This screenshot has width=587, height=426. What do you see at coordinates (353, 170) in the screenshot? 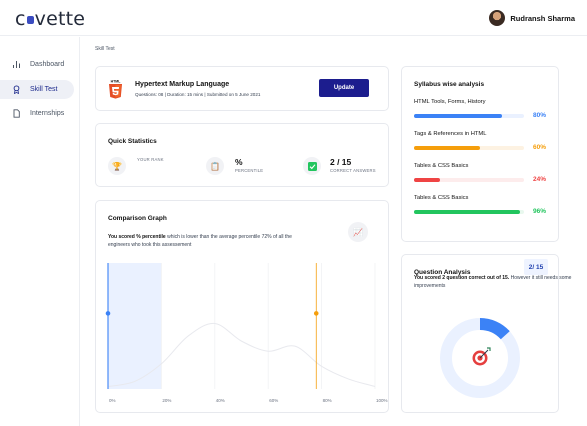
I see `correct-answers-label: CORRECT ANSWERS` at bounding box center [353, 170].